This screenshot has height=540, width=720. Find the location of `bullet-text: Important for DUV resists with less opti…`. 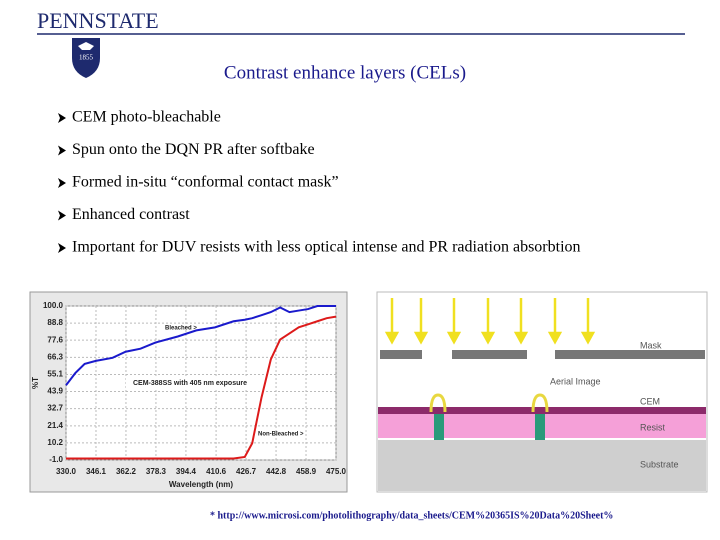

bullet-text: Important for DUV resists with less opti… is located at coordinates (326, 247).